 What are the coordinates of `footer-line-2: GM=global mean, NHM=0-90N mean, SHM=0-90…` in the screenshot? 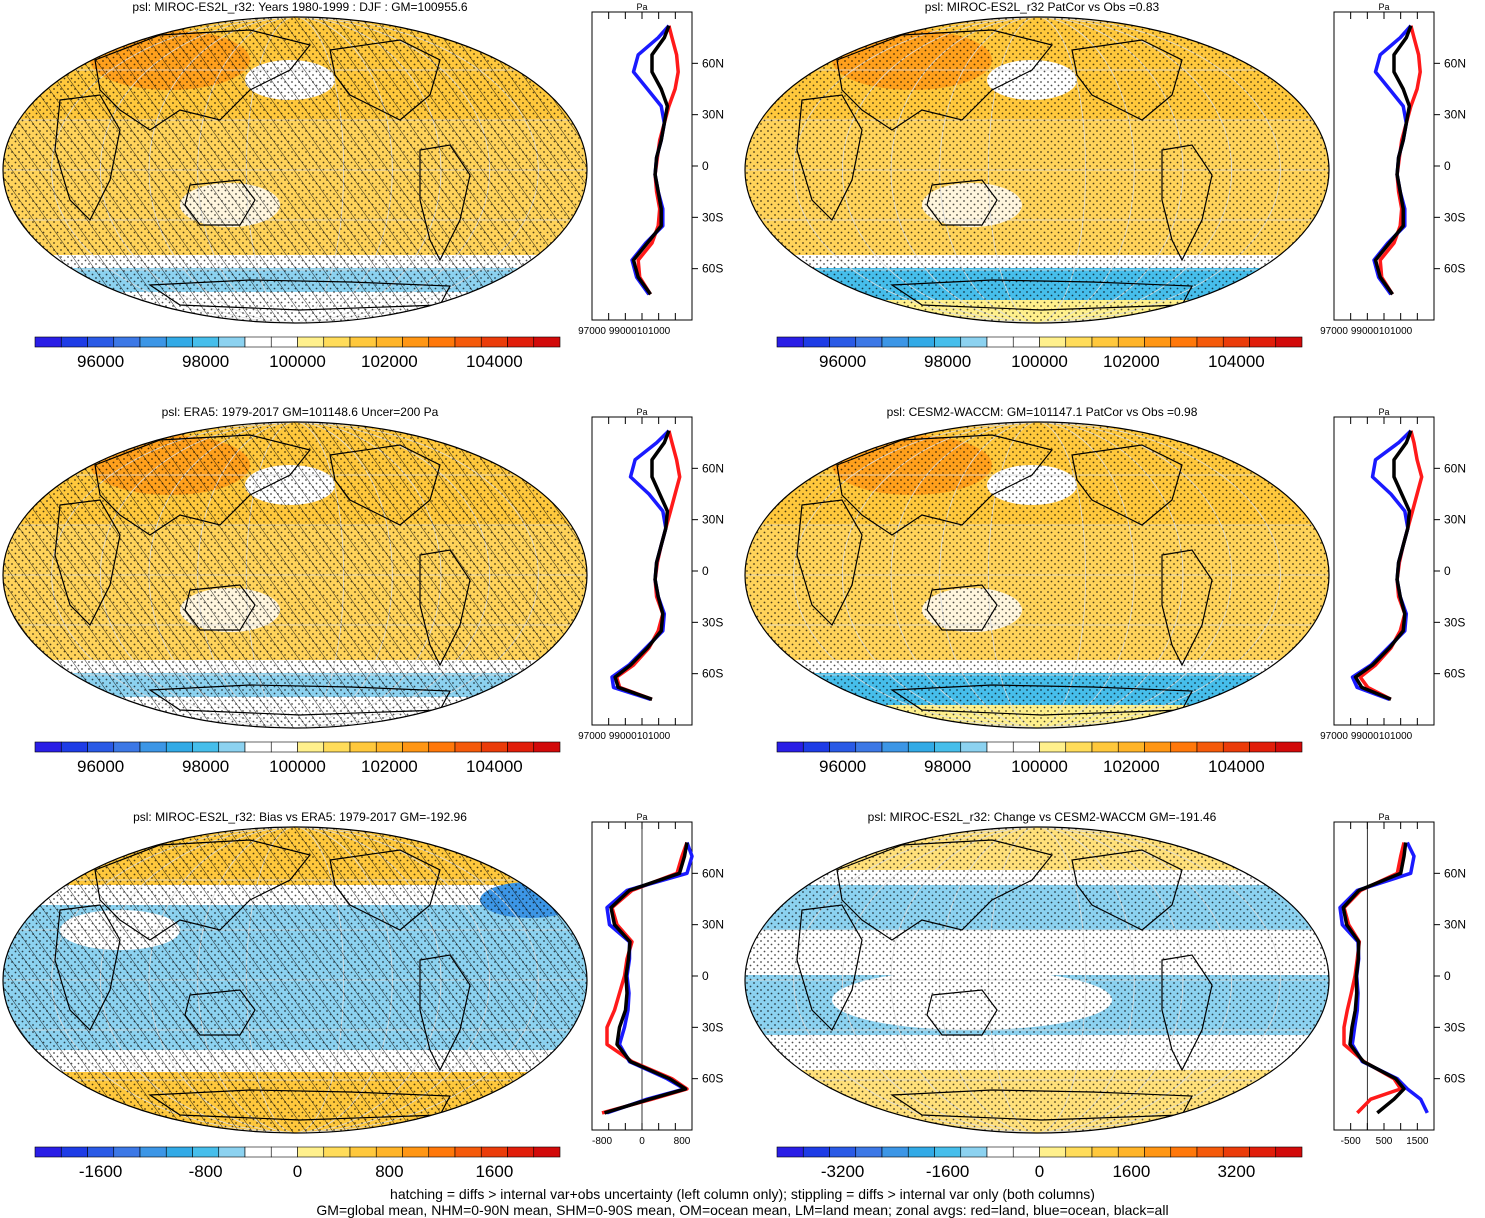 It's located at (742, 1210).